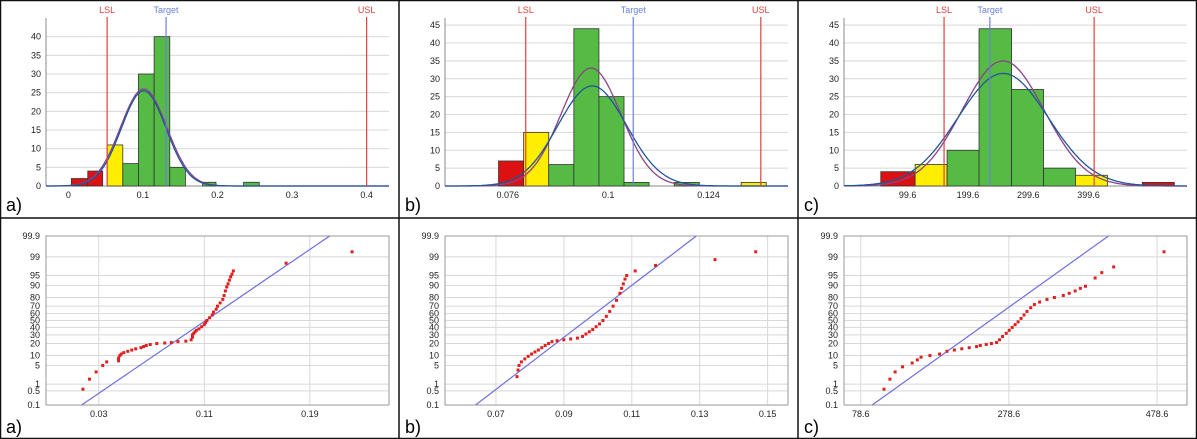 The image size is (1197, 439). I want to click on plot-frame, so click(1015, 320).